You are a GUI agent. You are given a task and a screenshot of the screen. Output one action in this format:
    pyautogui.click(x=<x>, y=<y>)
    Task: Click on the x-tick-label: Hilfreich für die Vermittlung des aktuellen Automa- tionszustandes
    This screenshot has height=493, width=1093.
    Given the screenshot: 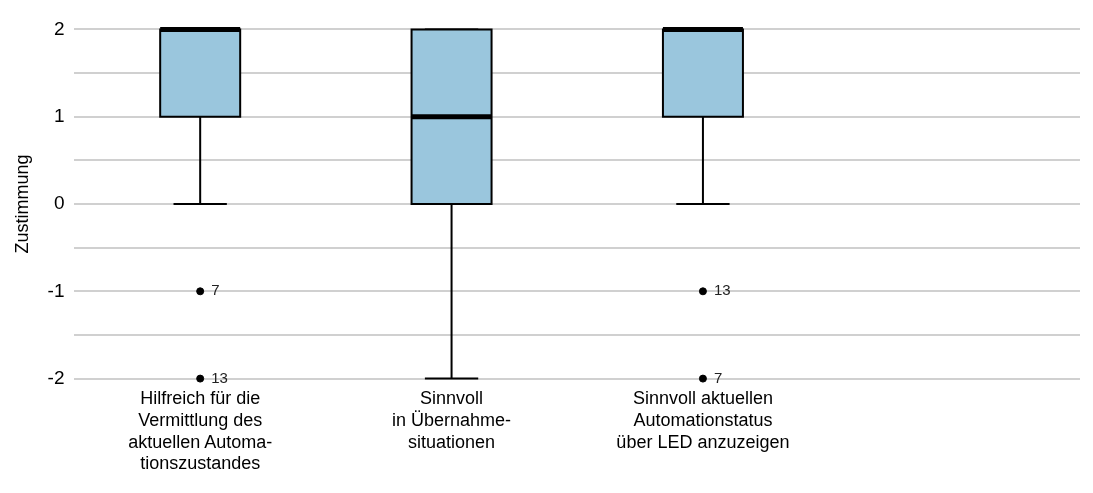 What is the action you would take?
    pyautogui.click(x=200, y=431)
    